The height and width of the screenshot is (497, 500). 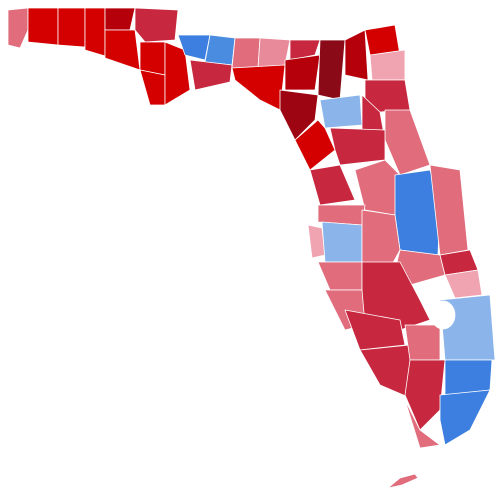 I want to click on lake, so click(x=443, y=315).